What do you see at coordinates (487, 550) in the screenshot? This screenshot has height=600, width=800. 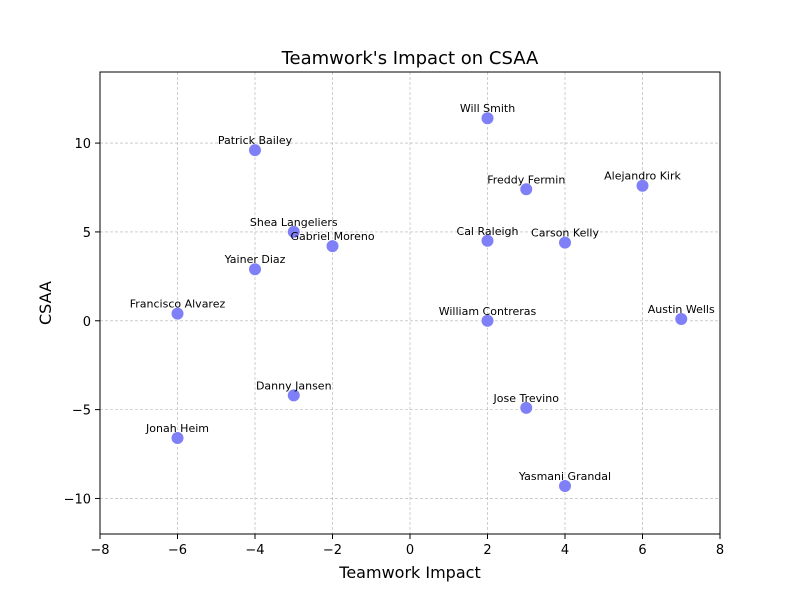 I see `x-tick-label: 2` at bounding box center [487, 550].